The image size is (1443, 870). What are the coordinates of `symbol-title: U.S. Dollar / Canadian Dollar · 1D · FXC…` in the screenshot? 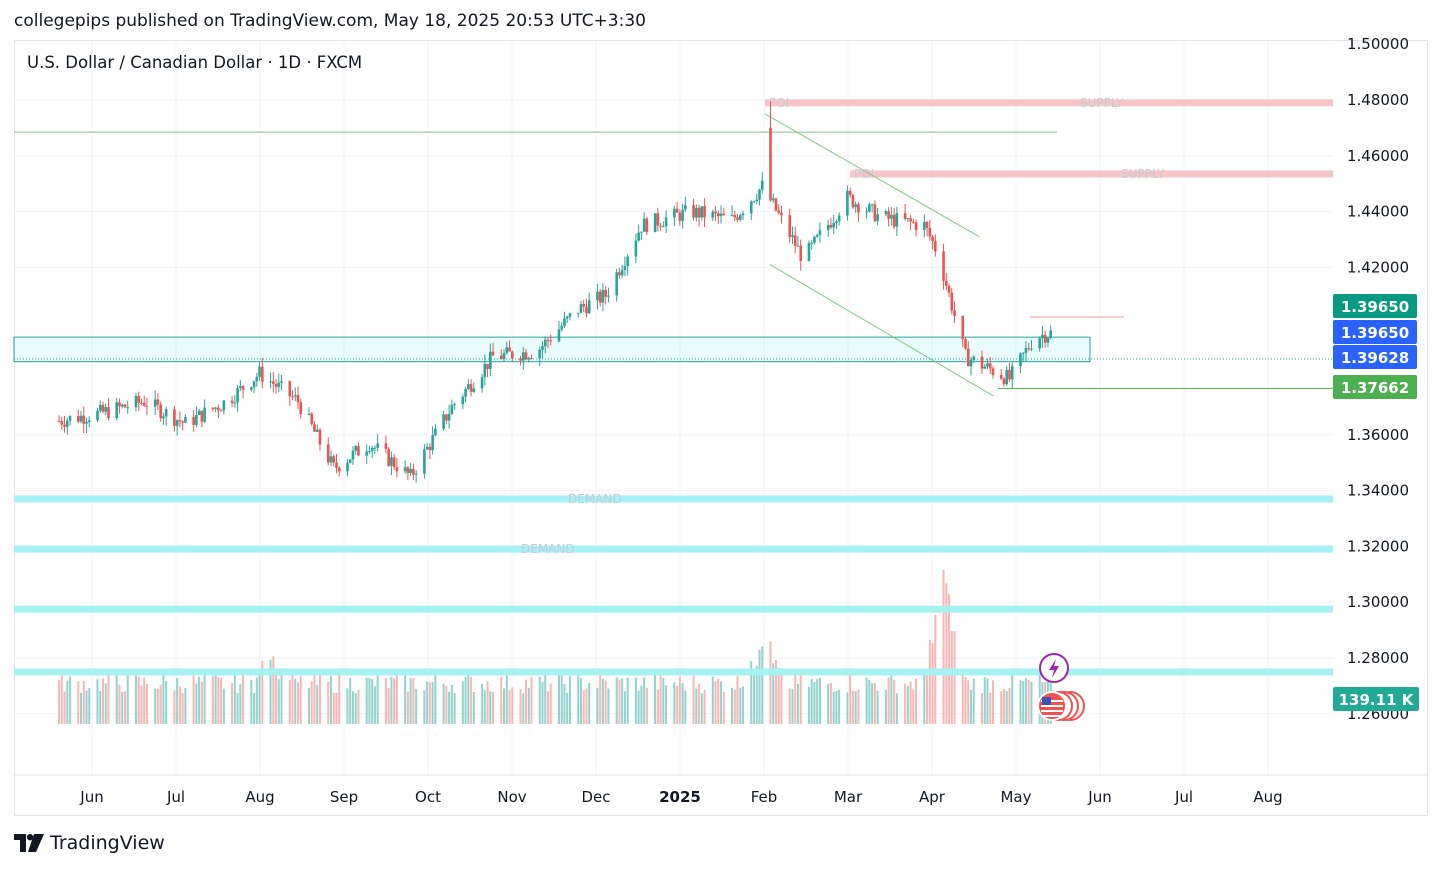 It's located at (195, 62).